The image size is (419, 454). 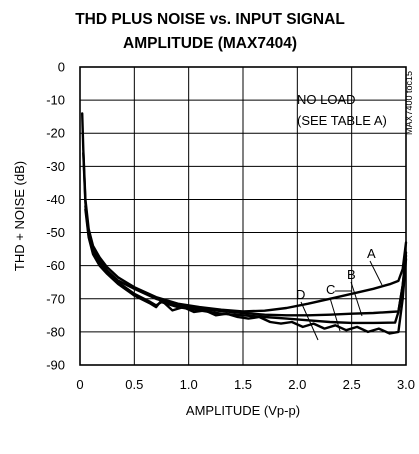 I want to click on y-axis-label: THD + NOISE (dB), so click(x=19, y=216).